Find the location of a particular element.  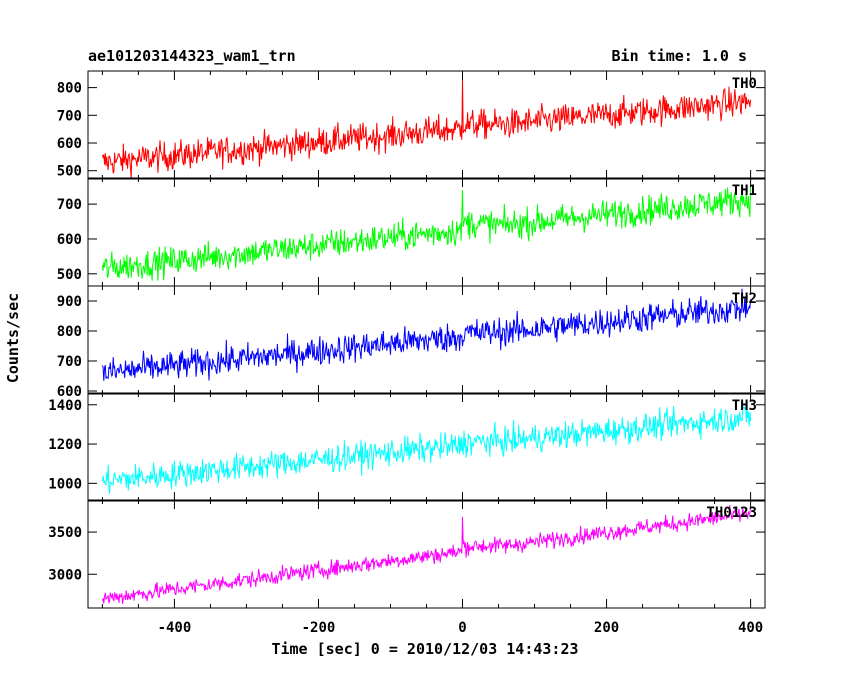

x-axis-label: Time [sec] 0 = 2010/12/03 14:43:23 is located at coordinates (424, 649).